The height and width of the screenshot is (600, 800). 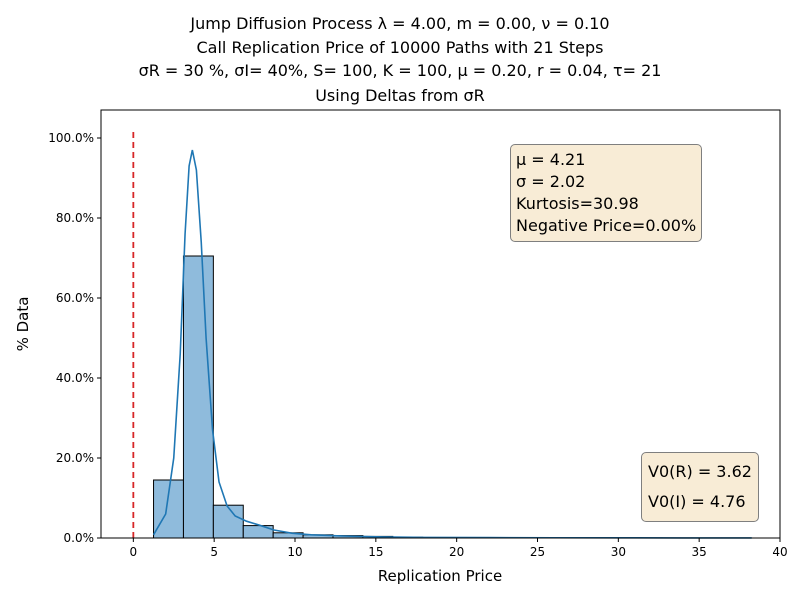 I want to click on x-tick-label: 30, so click(x=618, y=552).